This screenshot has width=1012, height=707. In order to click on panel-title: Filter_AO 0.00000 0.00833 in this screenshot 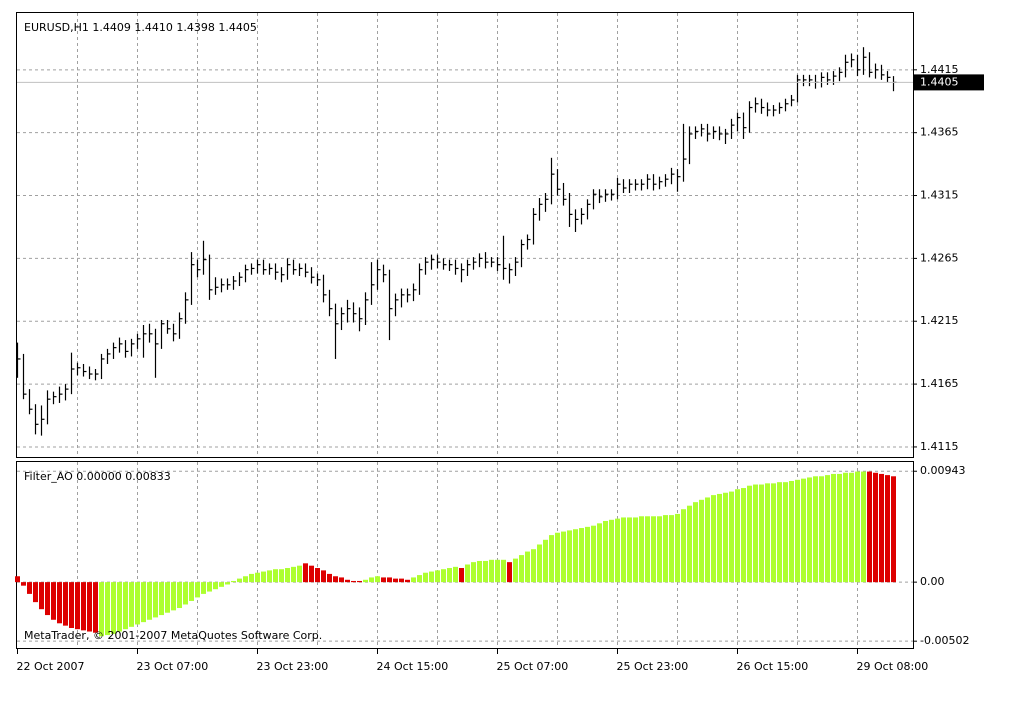, I will do `click(97, 476)`.